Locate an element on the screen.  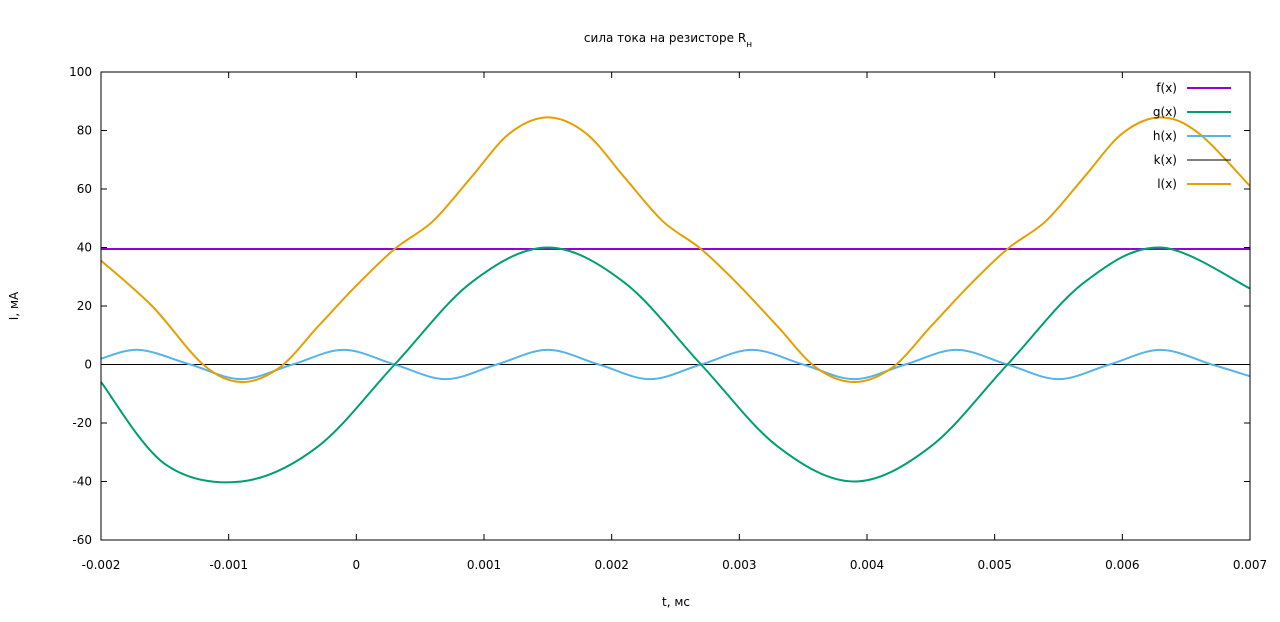
y-axis-label: I, мА is located at coordinates (14, 305).